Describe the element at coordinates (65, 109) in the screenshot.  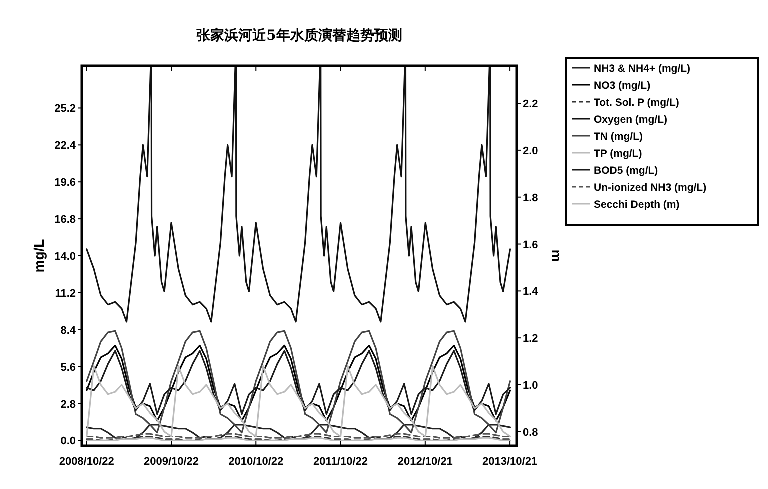
I see `y-tick-label: 25.2` at that location.